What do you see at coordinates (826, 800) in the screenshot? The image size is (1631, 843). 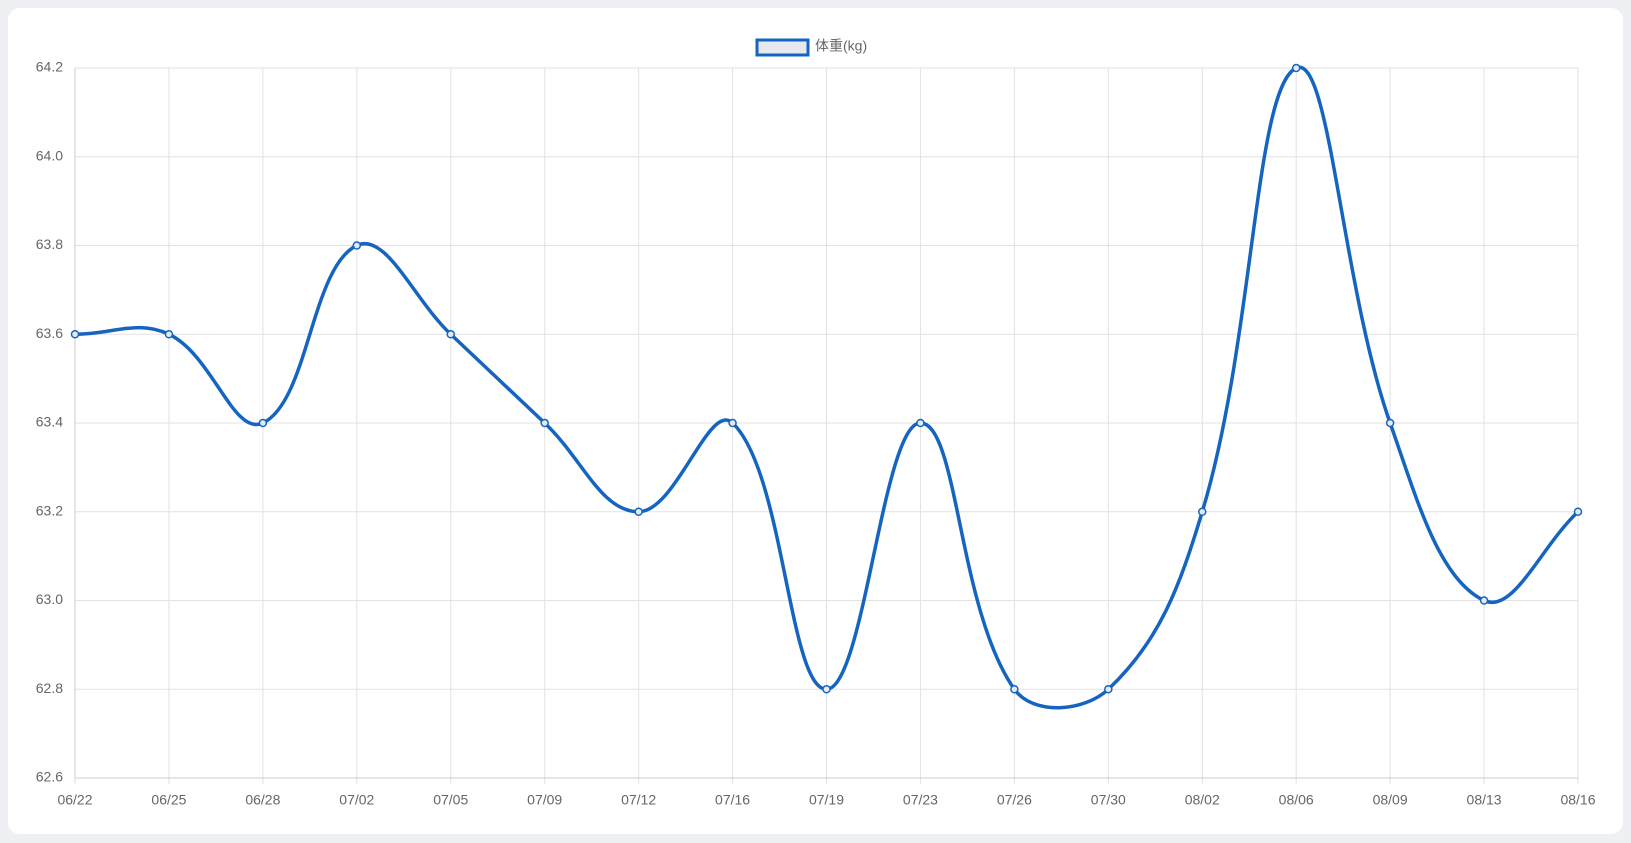 I see `x-tick-label: 07/19` at bounding box center [826, 800].